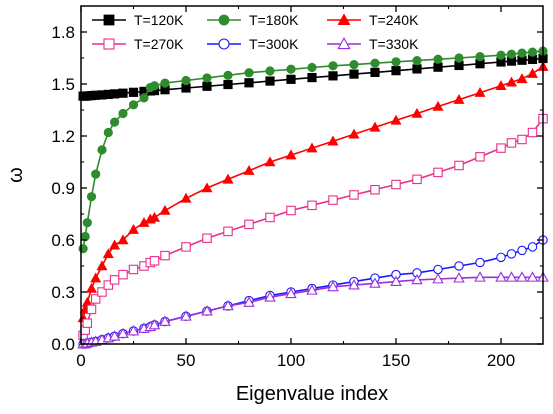 Image resolution: width=553 pixels, height=414 pixels. I want to click on legend-entry: T=240K, so click(373, 20).